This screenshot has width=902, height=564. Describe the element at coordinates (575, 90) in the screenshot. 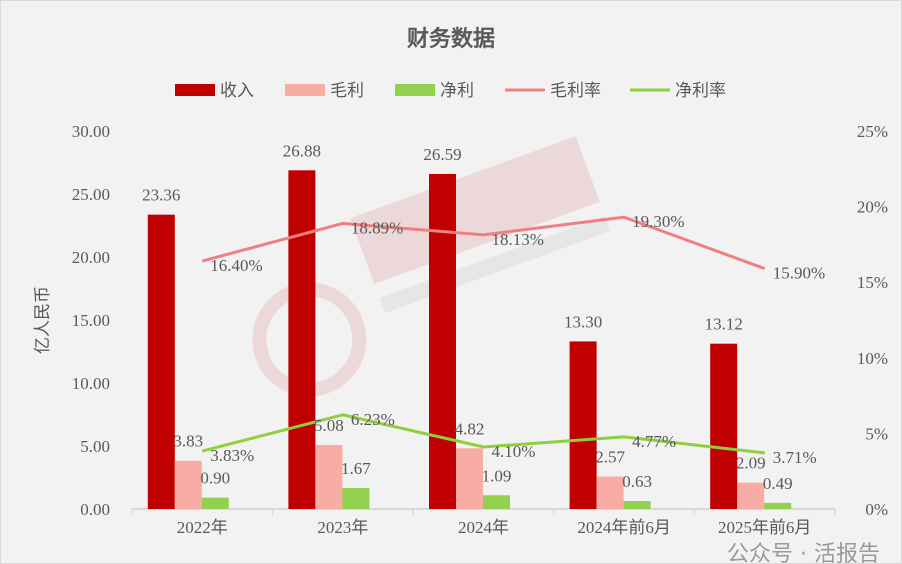

I see `legend-label: 毛利率` at that location.